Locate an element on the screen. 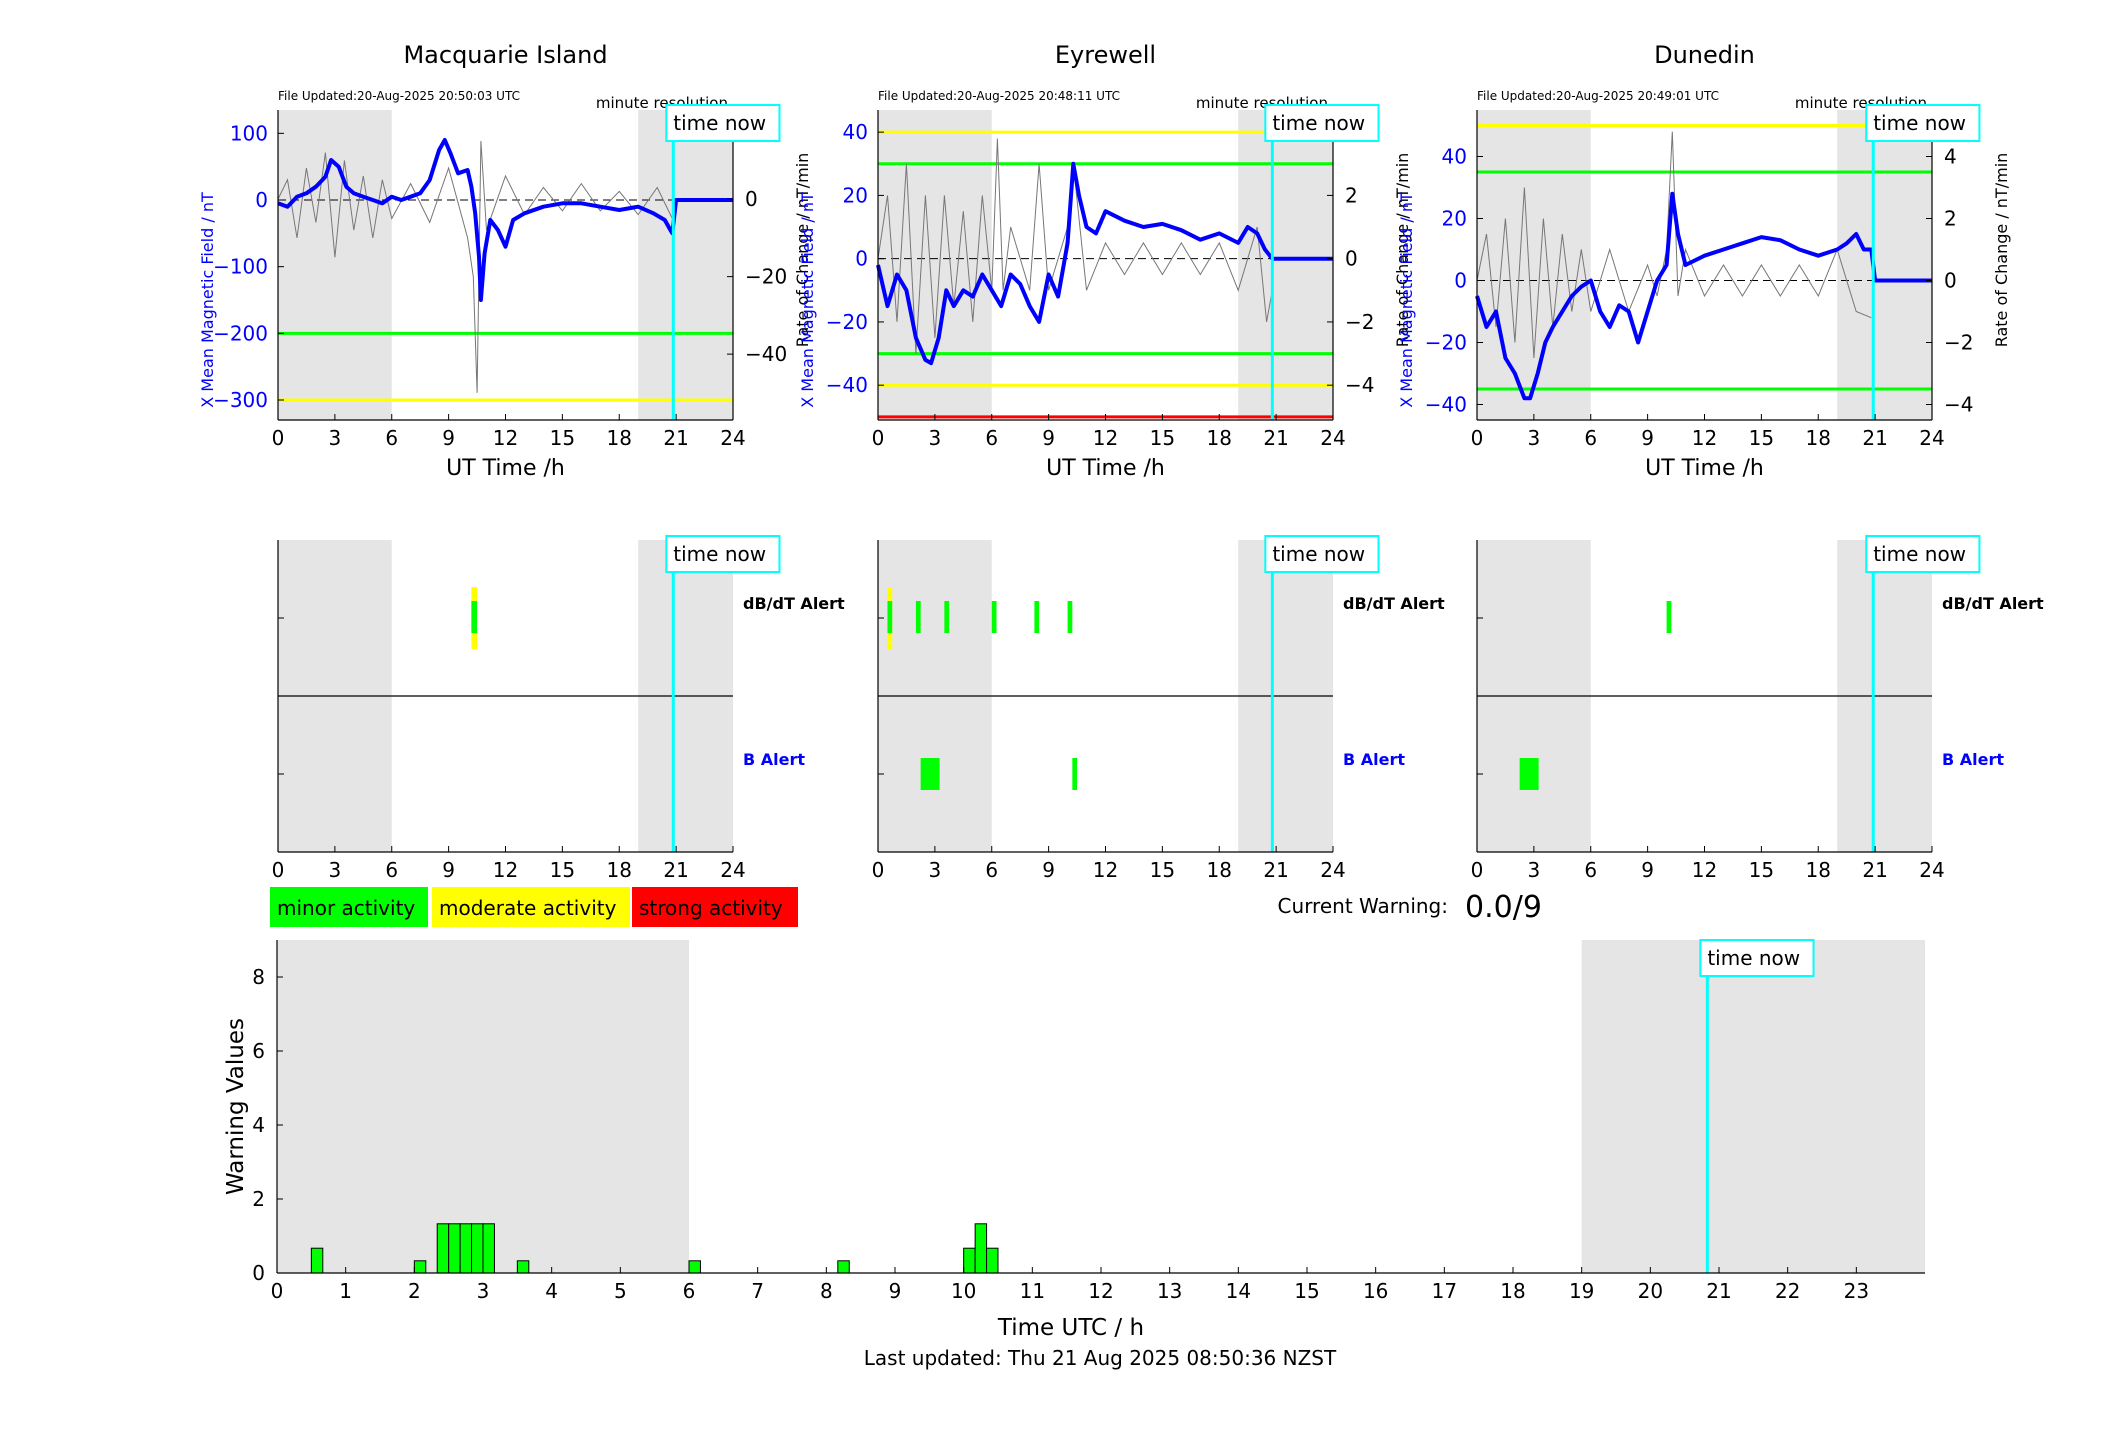 The width and height of the screenshot is (2117, 1437). x-tick-label: 11 is located at coordinates (1032, 1291).